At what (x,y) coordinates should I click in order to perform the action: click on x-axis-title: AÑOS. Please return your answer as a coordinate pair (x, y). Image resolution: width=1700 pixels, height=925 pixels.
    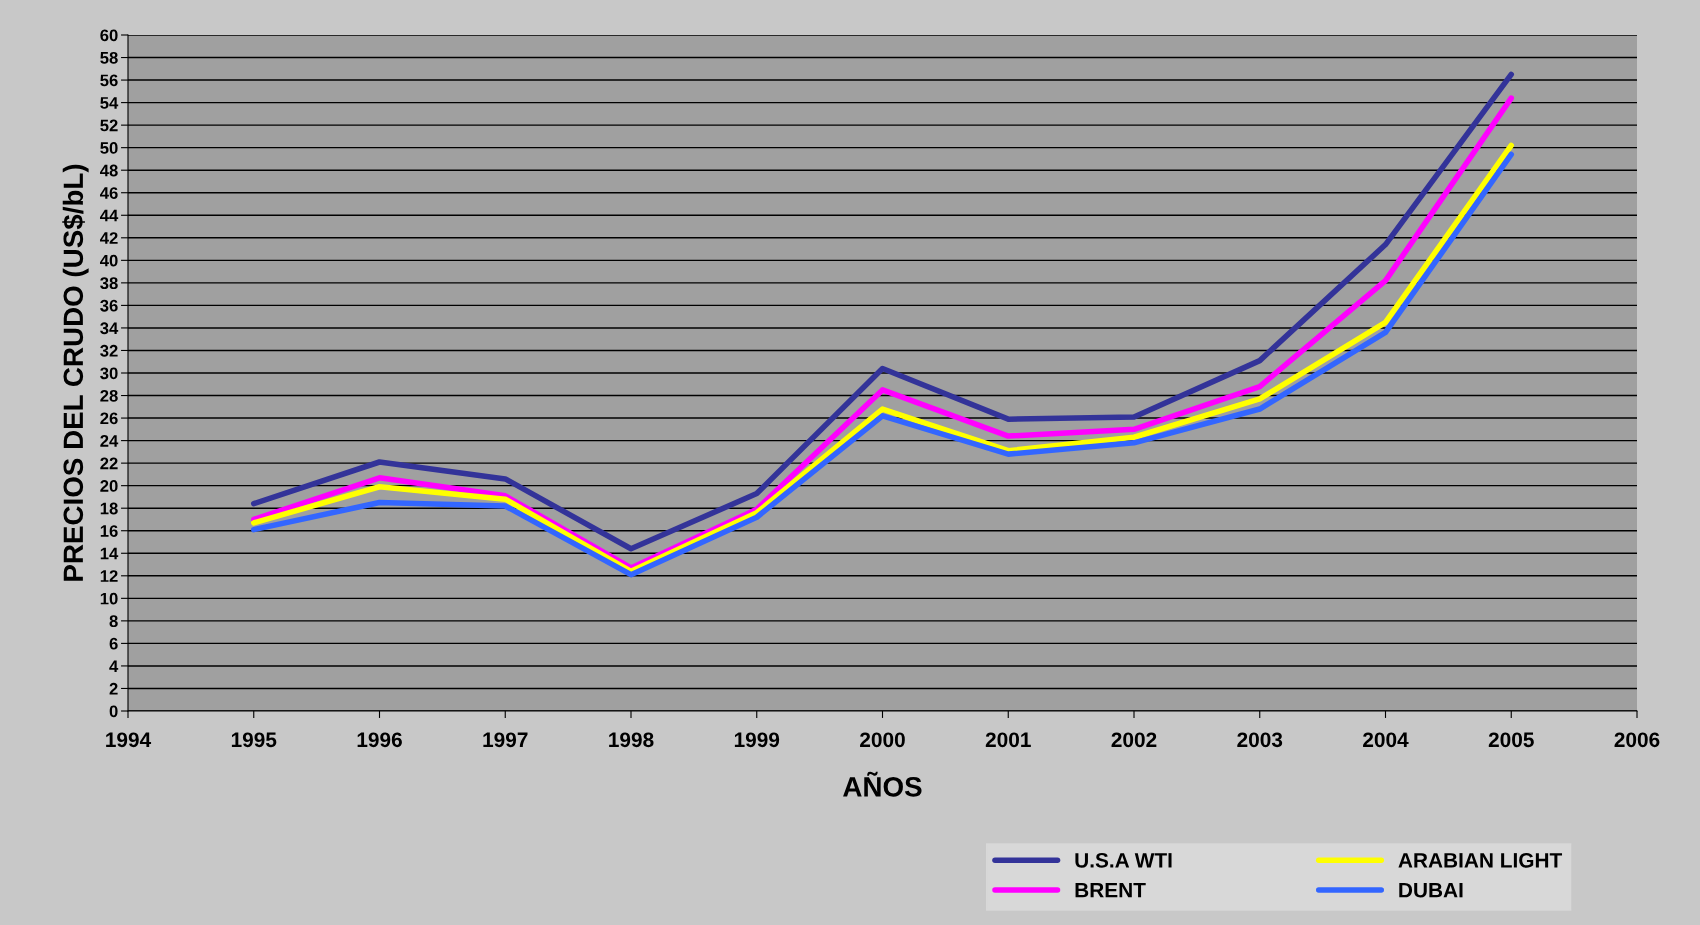
    Looking at the image, I should click on (882, 784).